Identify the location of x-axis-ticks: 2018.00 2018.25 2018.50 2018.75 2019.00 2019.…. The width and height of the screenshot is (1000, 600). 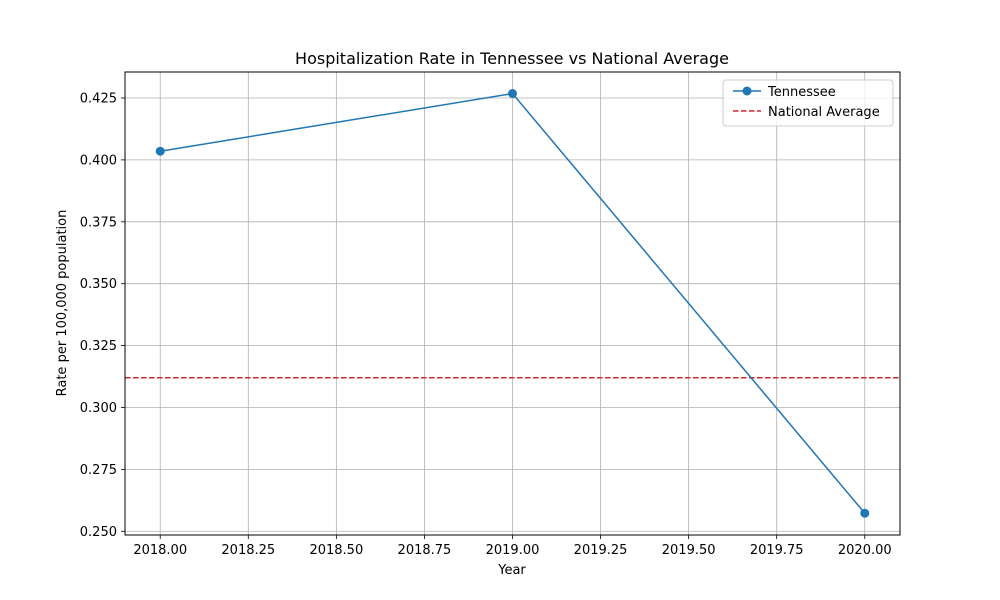
(512, 546).